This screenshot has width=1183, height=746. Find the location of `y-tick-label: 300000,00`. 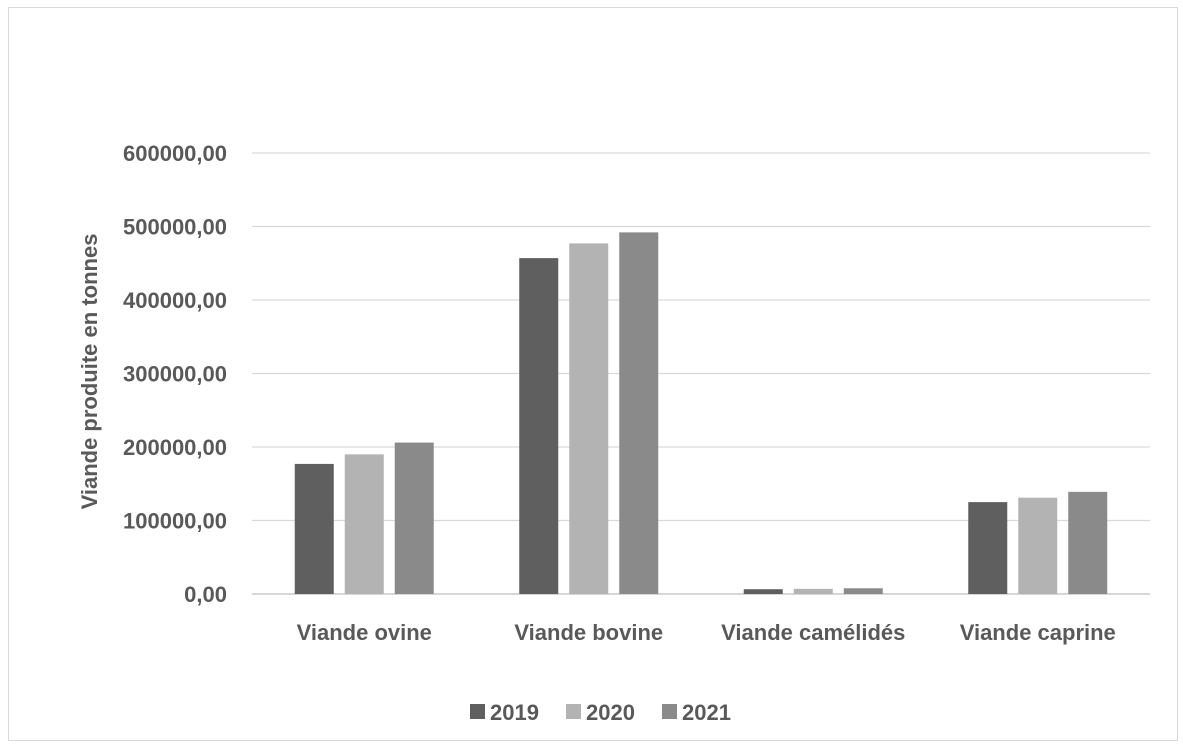

y-tick-label: 300000,00 is located at coordinates (175, 374).